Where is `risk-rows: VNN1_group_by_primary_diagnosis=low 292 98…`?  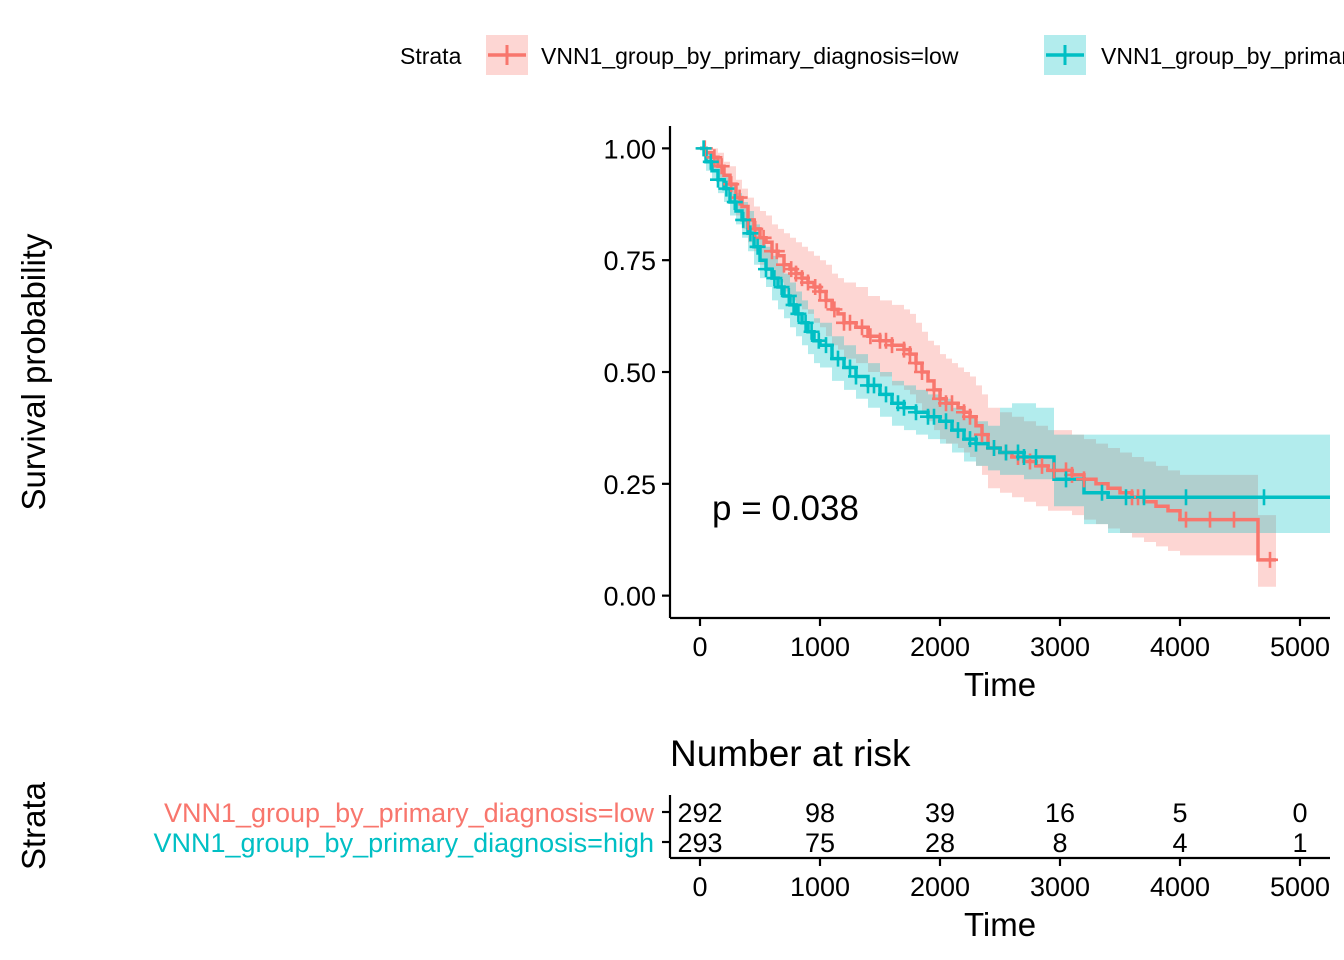 risk-rows: VNN1_group_by_primary_diagnosis=low 292 98… is located at coordinates (730, 828).